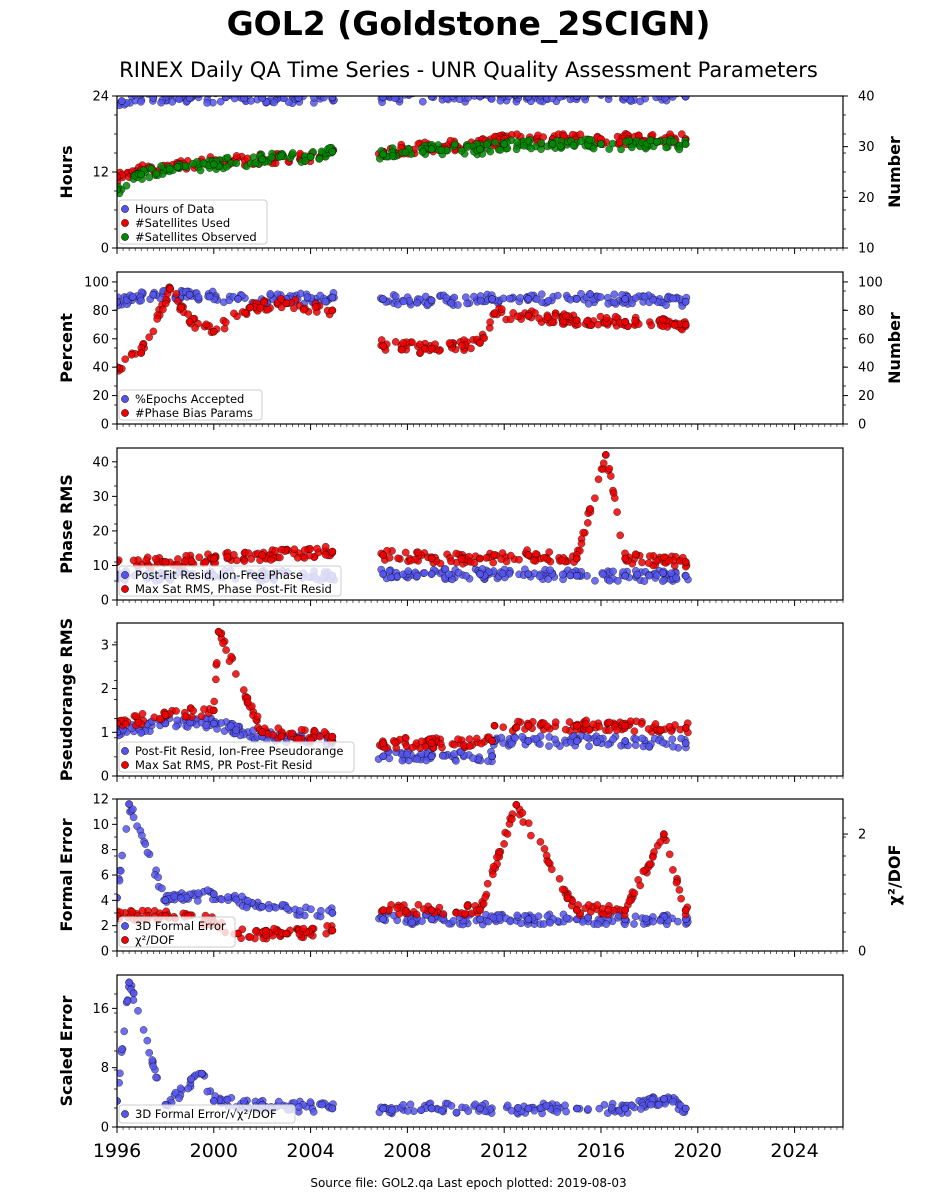 The height and width of the screenshot is (1200, 937). Describe the element at coordinates (239, 751) in the screenshot. I see `legend-label: Post-Fit Resid, Ion-Free Pseudorange` at that location.